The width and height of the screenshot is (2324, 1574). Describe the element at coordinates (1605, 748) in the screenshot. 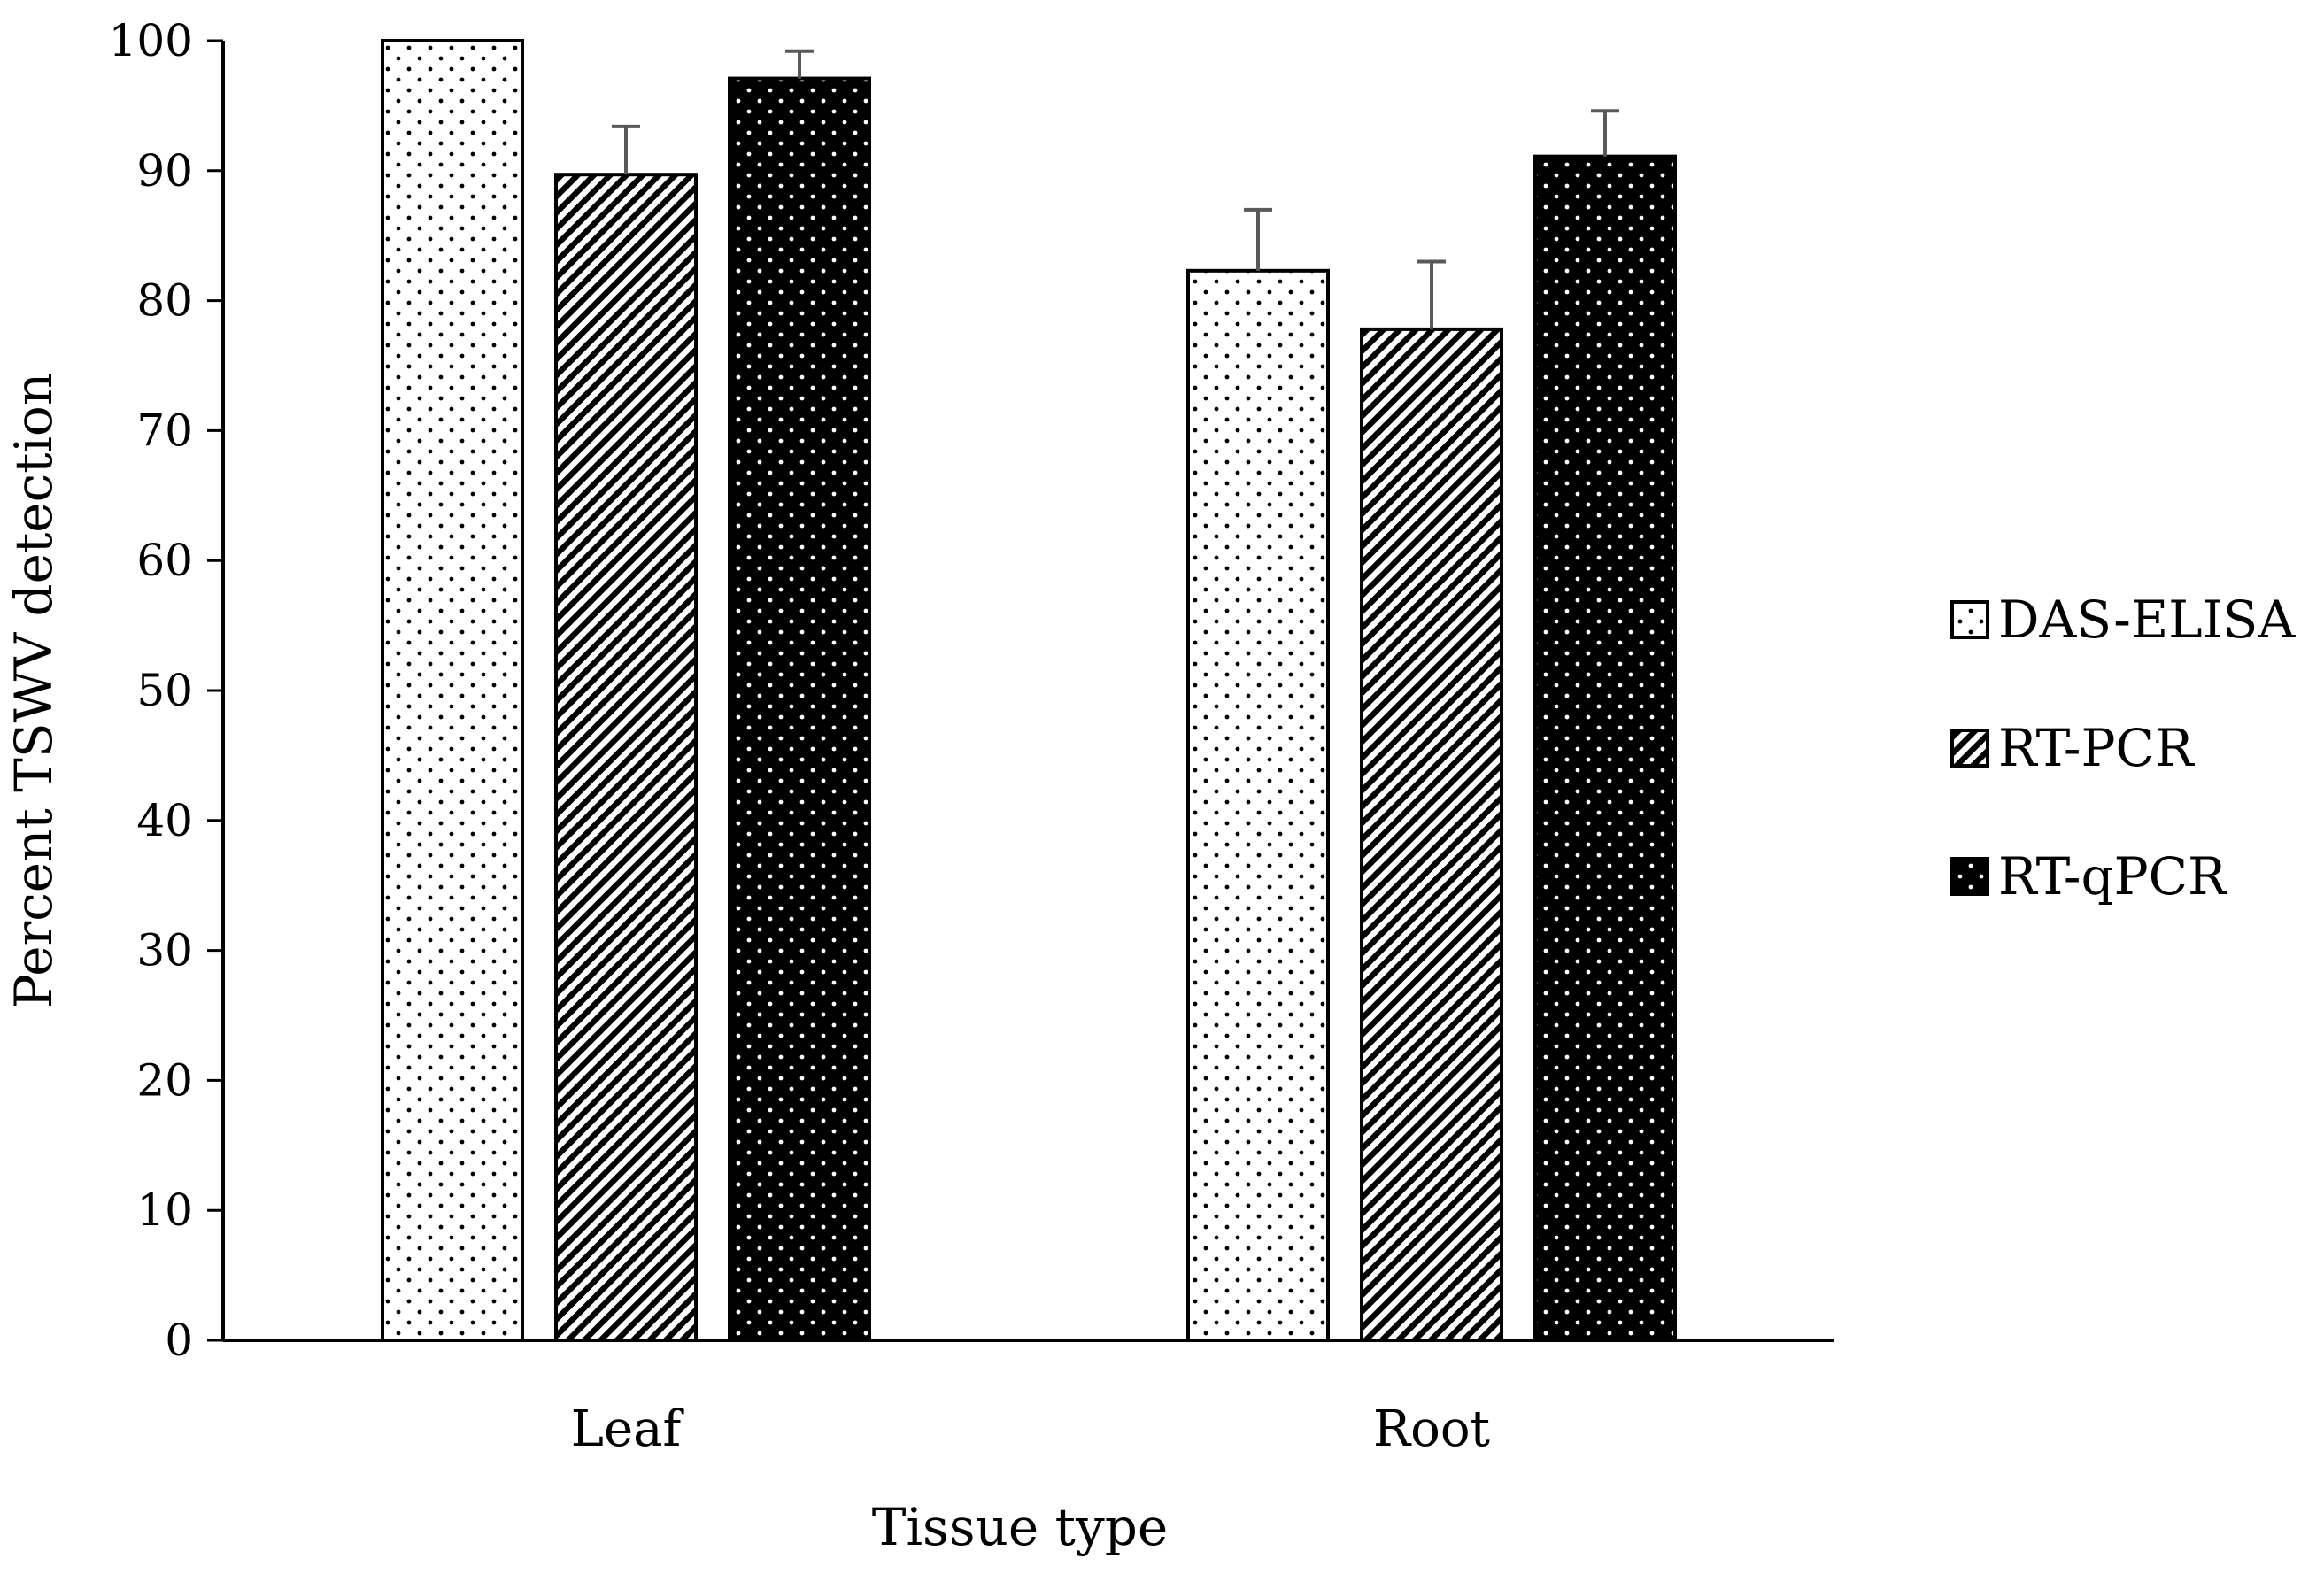

I see `bar-rt-qpcr-root` at that location.